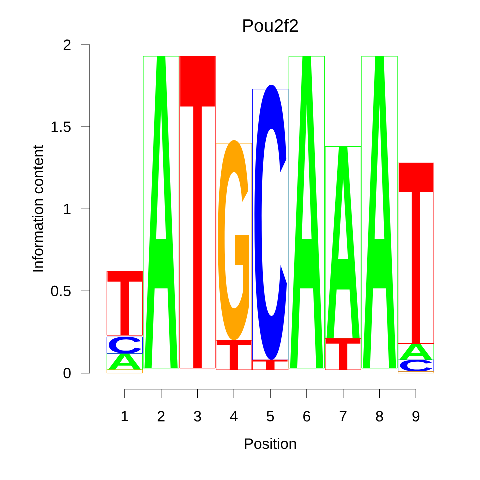  I want to click on y-tick-label: 2, so click(67, 45).